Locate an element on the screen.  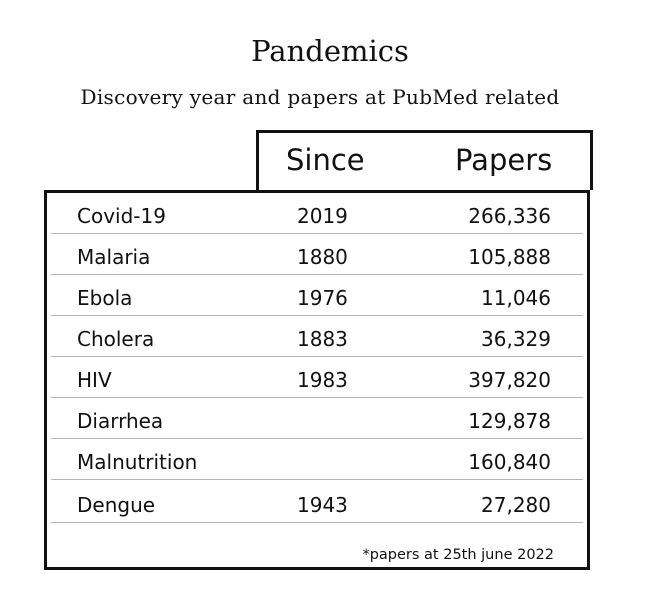
row-since: 1976 is located at coordinates (322, 298).